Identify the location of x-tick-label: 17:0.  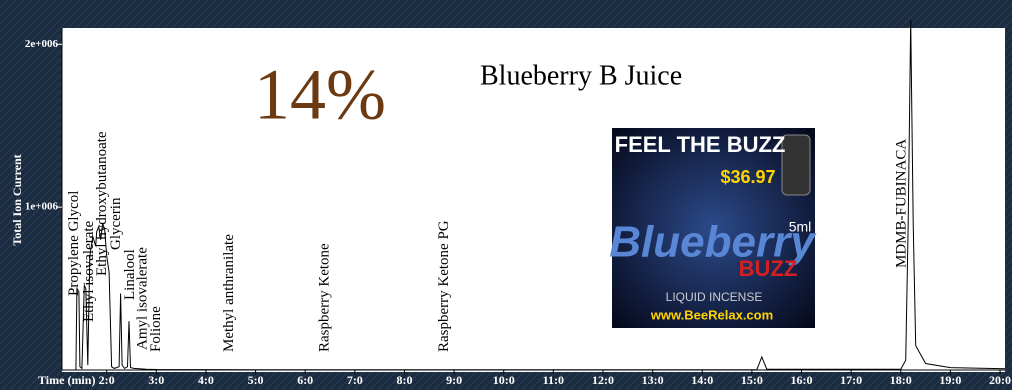
(851, 380).